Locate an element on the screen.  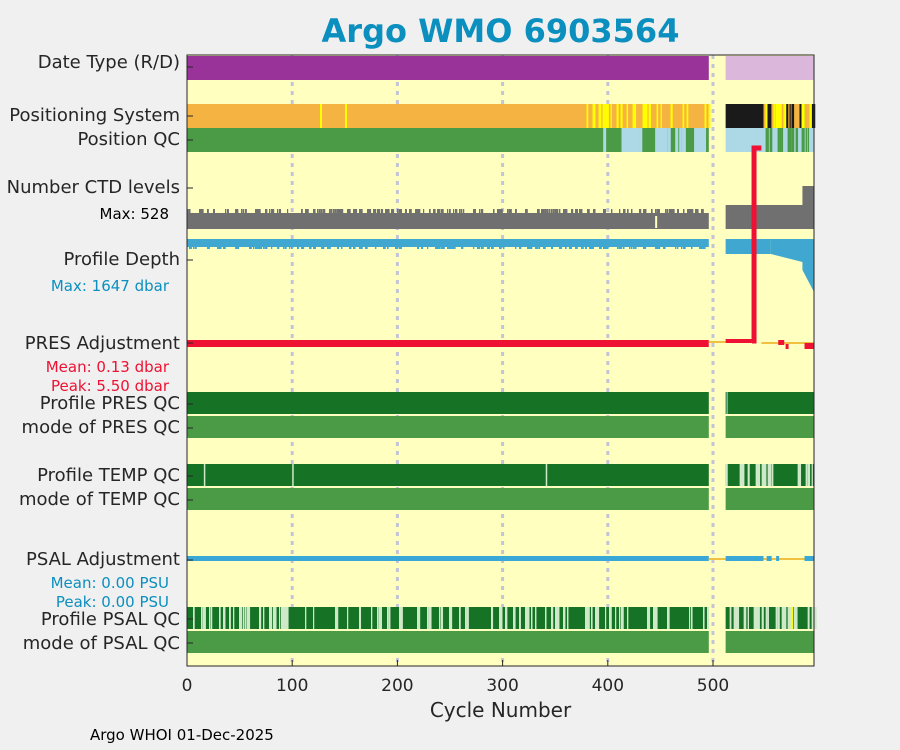
ctd-levels-band is located at coordinates (769, 217).